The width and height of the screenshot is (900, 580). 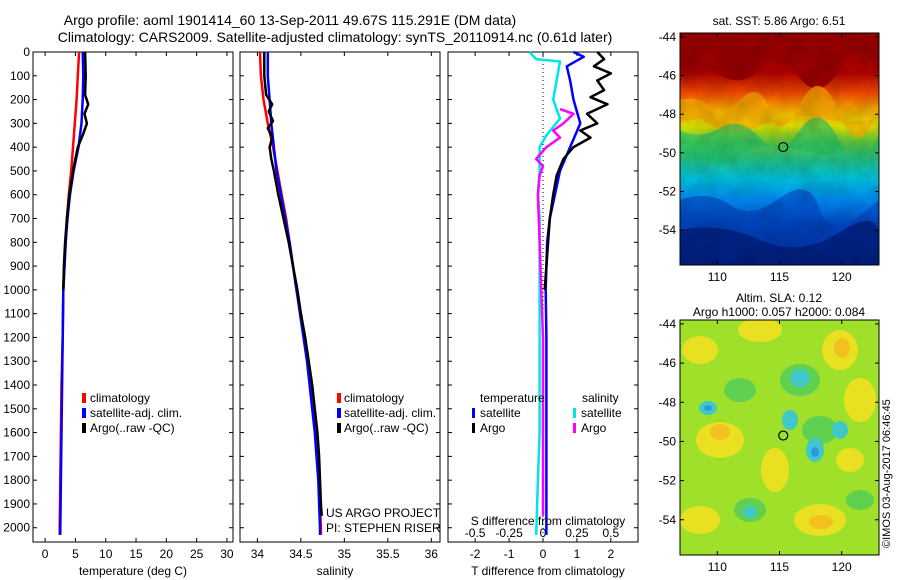 I want to click on sla-map-title-line1: Altim. SLA: 0.12, so click(x=779, y=298).